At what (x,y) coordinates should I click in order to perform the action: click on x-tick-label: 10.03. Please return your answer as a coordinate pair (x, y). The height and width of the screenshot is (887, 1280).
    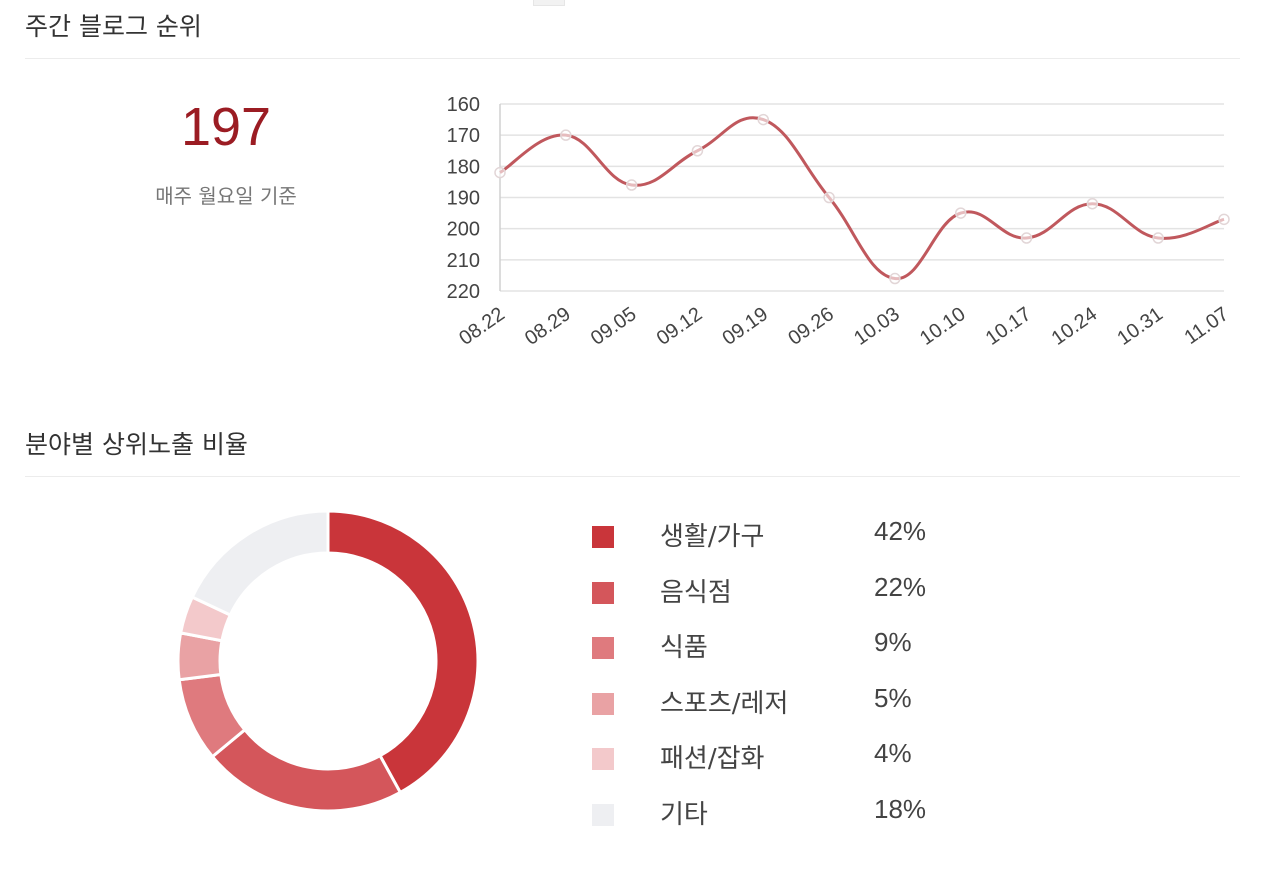
    Looking at the image, I should click on (877, 326).